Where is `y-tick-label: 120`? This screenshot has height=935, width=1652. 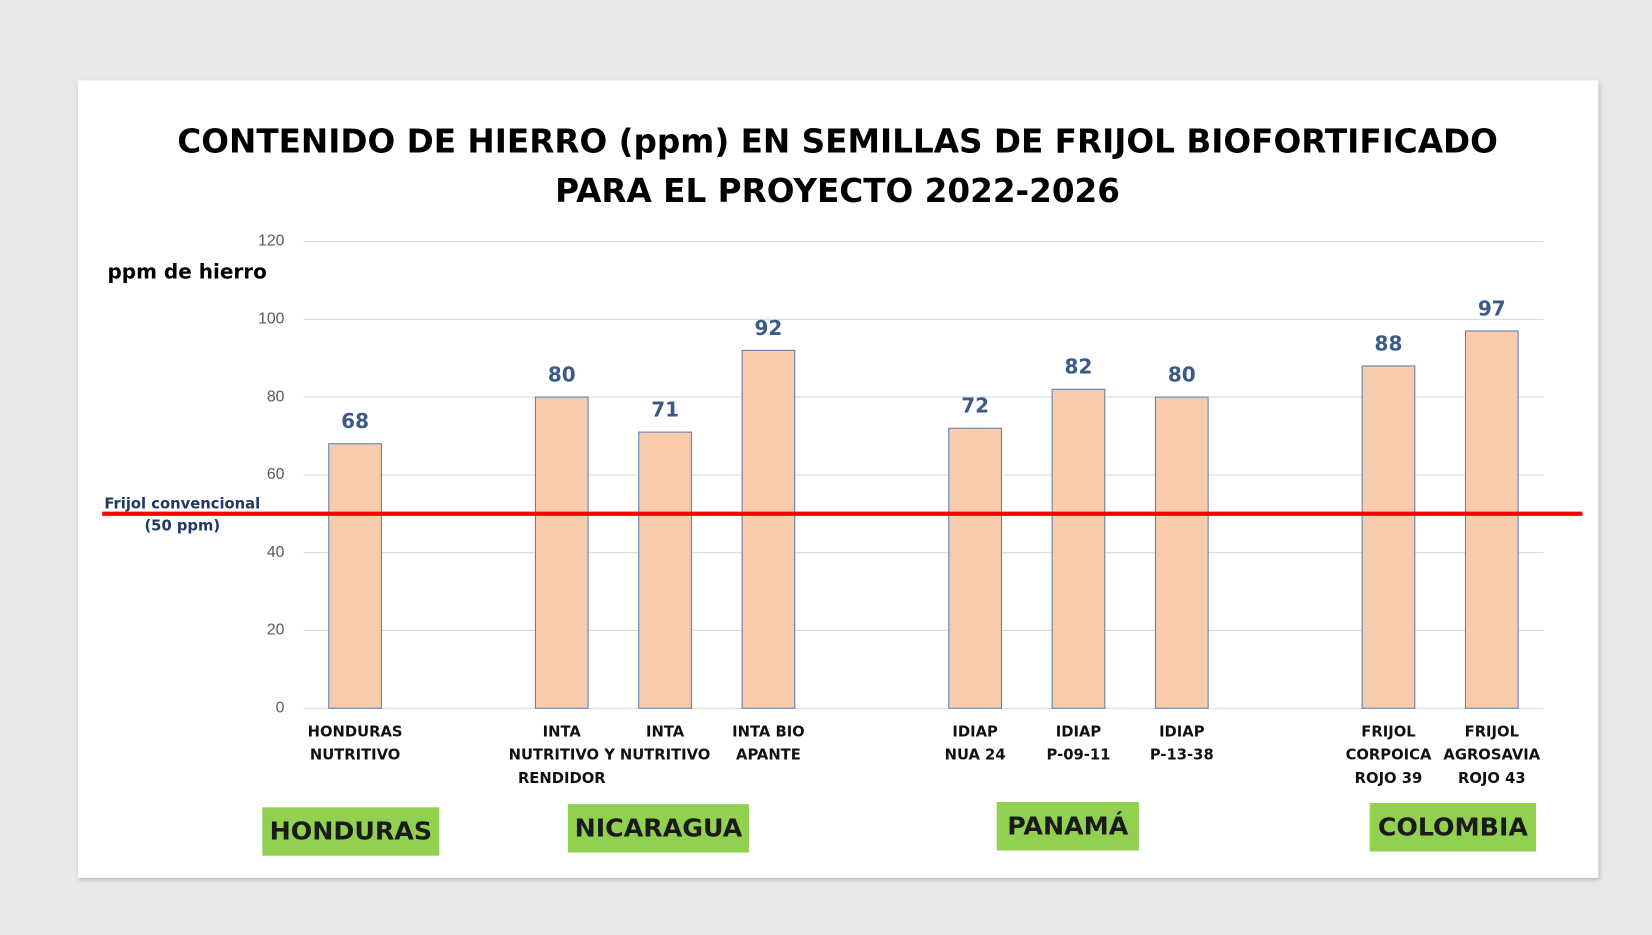
y-tick-label: 120 is located at coordinates (271, 241).